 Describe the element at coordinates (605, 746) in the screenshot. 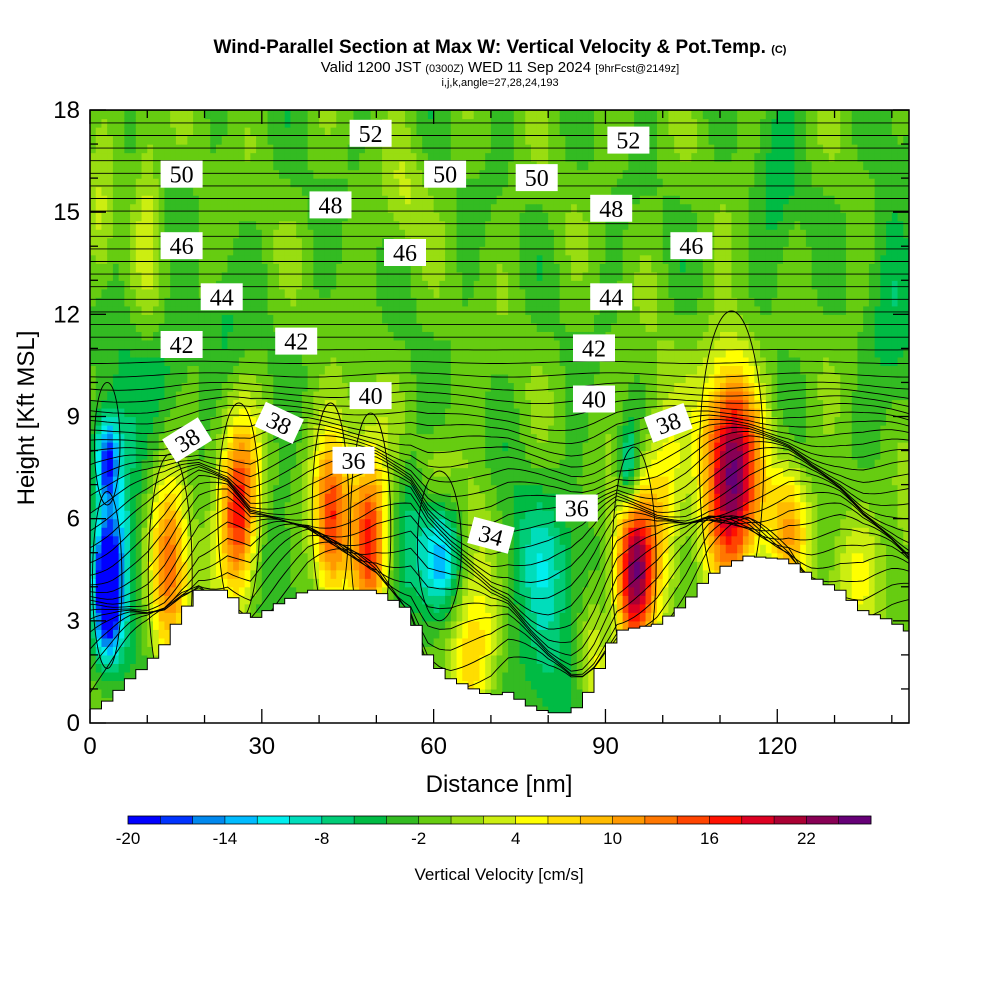

I see `x-tick-label: 90` at that location.